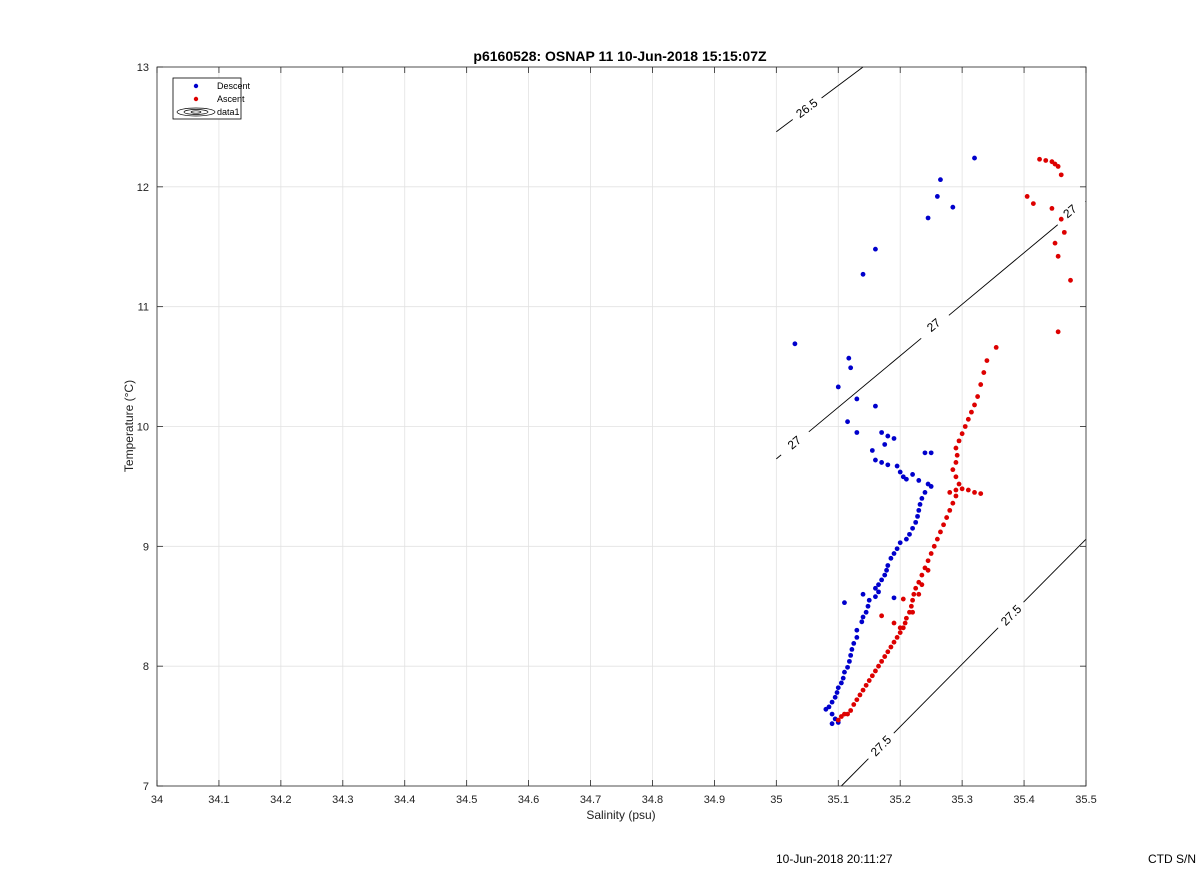 Image resolution: width=1200 pixels, height=885 pixels. What do you see at coordinates (776, 800) in the screenshot?
I see `x-tick-label: 35` at bounding box center [776, 800].